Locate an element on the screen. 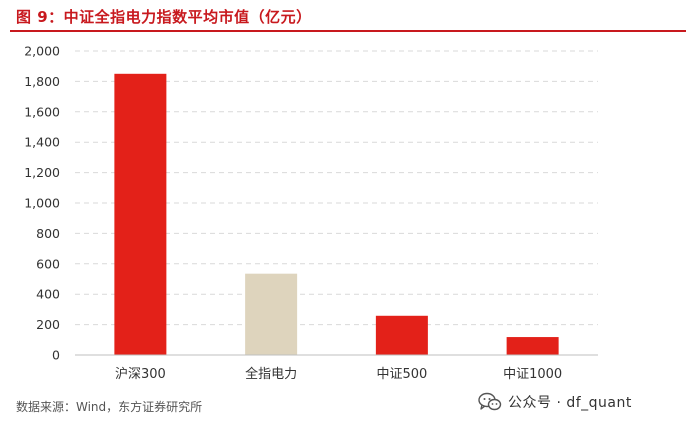 The image size is (691, 427). y-tick-label: 2,000 is located at coordinates (42, 51).